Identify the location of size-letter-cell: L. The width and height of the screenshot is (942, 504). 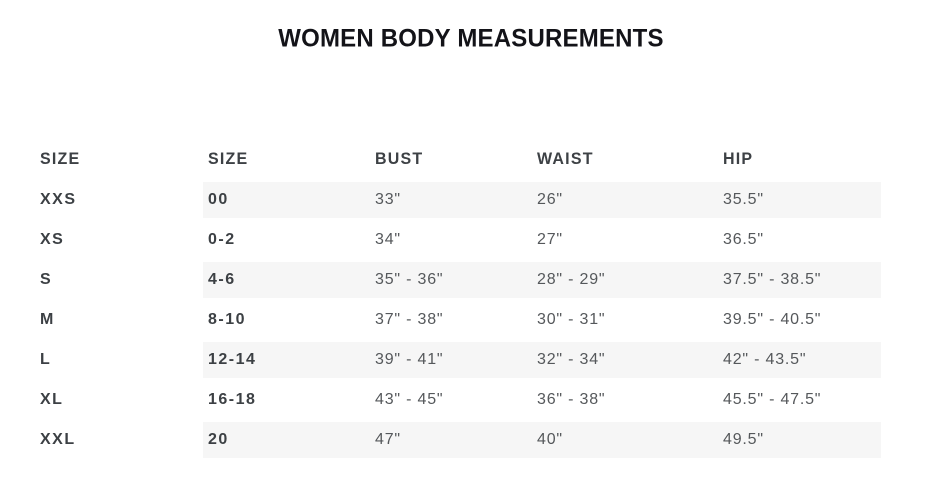
(46, 359).